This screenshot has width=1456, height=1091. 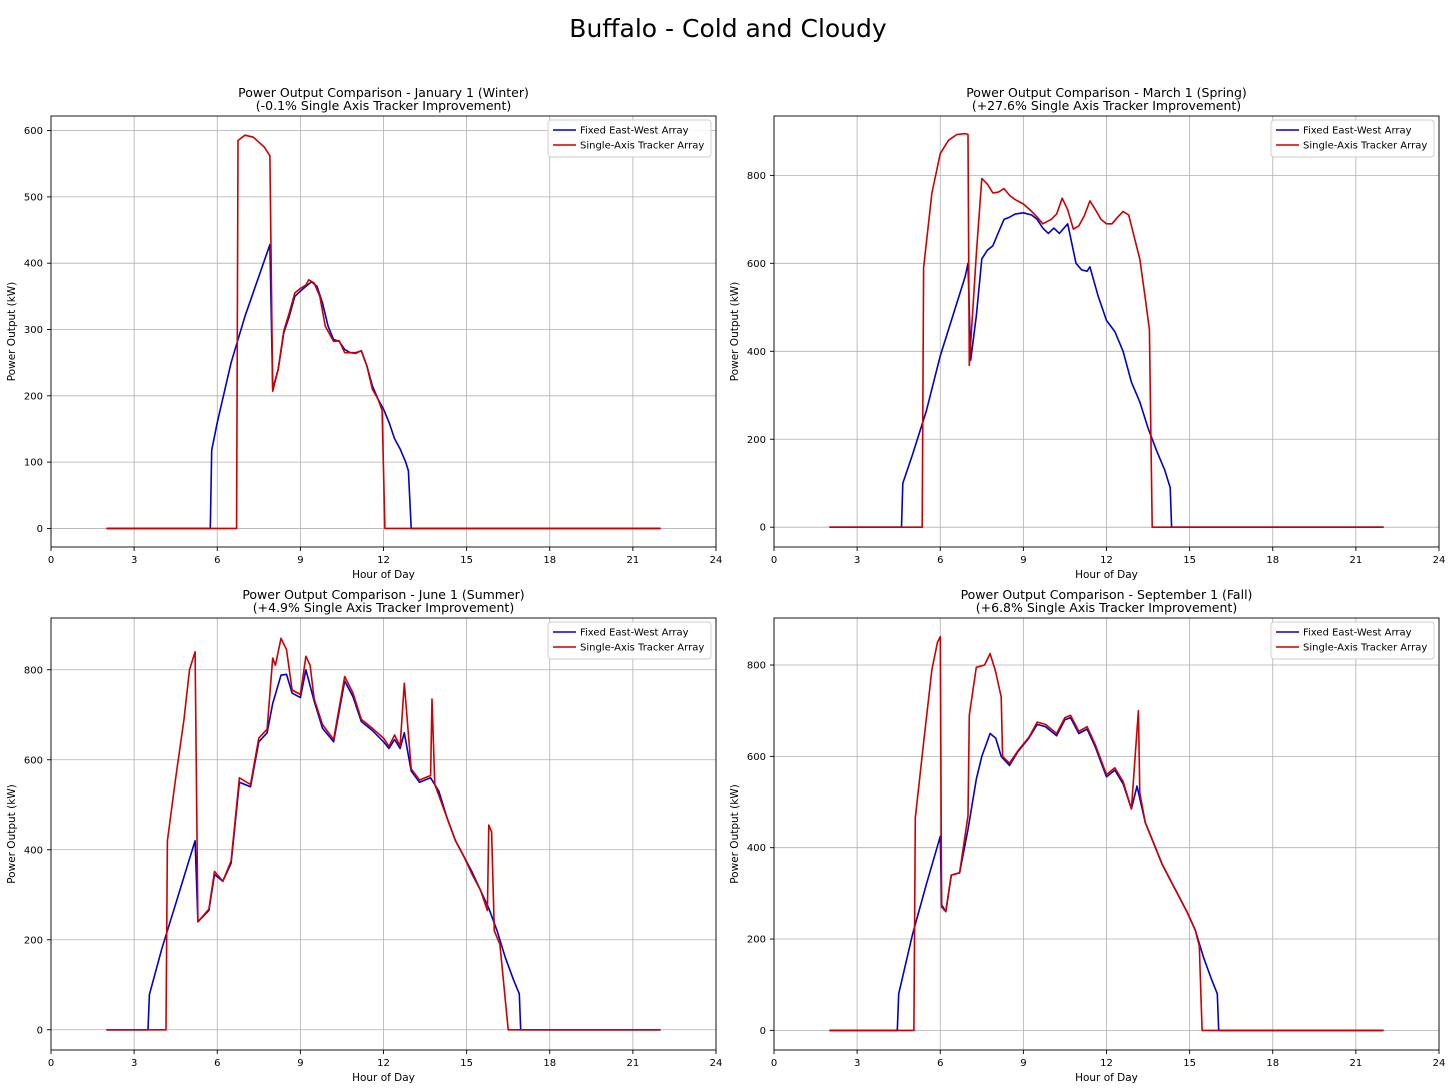 I want to click on y-tick-label: 100, so click(x=33, y=463).